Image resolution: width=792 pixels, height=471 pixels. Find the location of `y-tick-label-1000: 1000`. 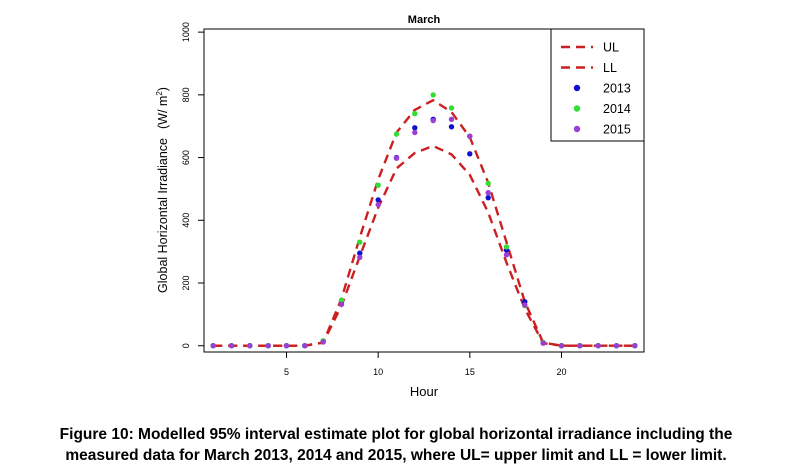

y-tick-label-1000: 1000 is located at coordinates (186, 32).